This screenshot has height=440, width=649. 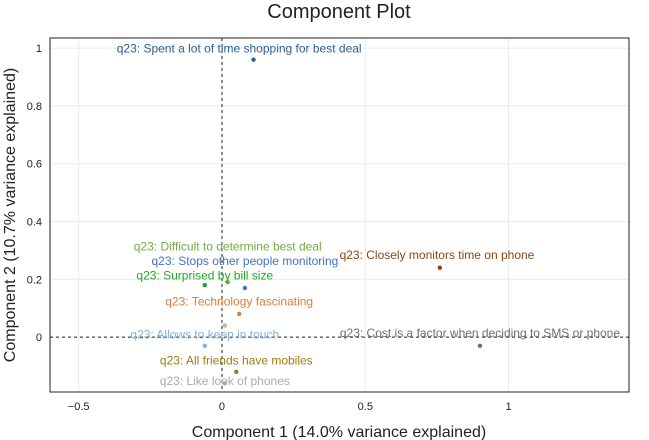 I want to click on x-tick-label: −0.5, so click(x=79, y=407).